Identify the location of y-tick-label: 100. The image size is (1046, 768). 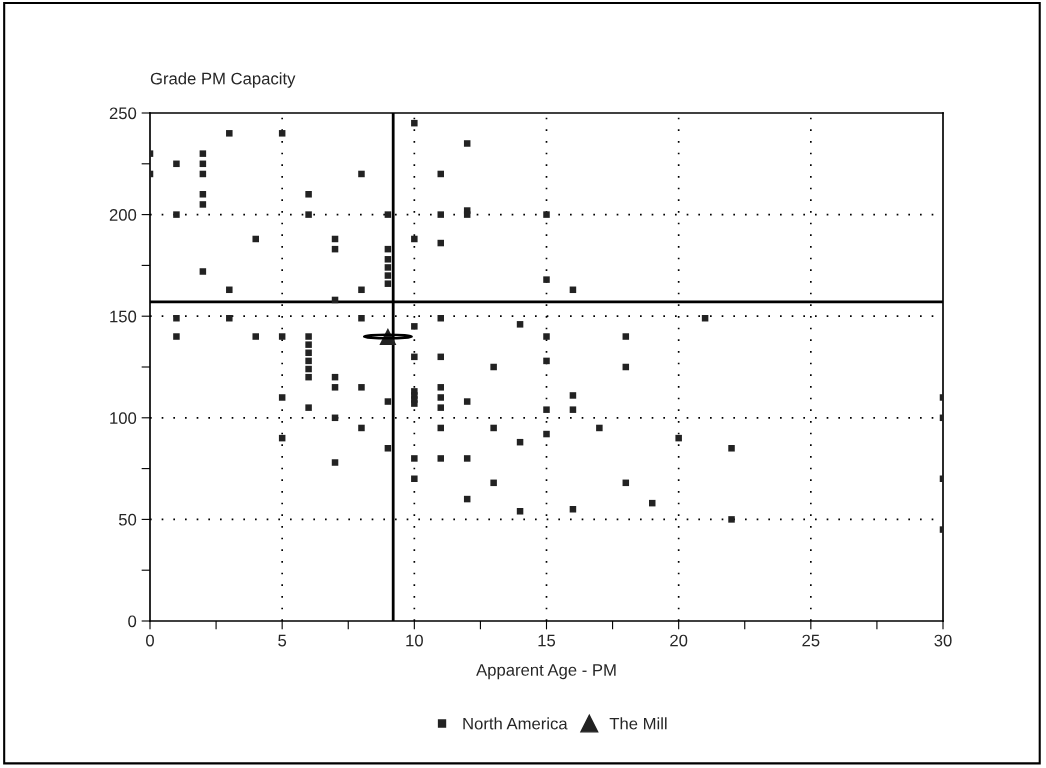
(123, 418).